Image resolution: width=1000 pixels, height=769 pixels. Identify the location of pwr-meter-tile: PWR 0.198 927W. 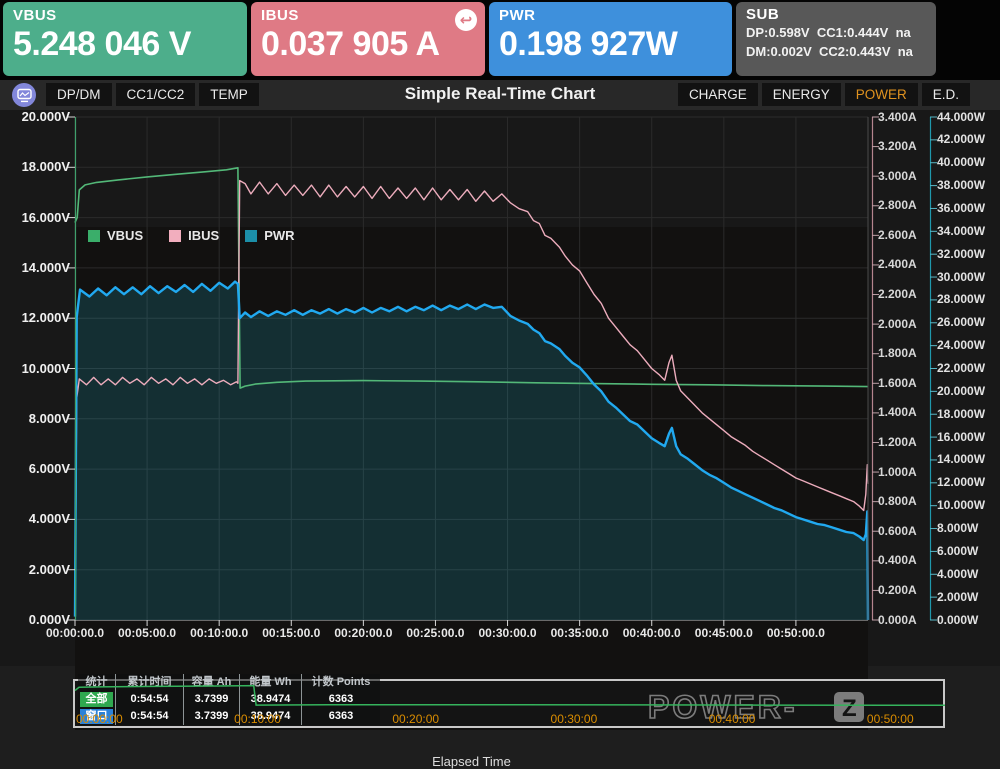
(610, 39).